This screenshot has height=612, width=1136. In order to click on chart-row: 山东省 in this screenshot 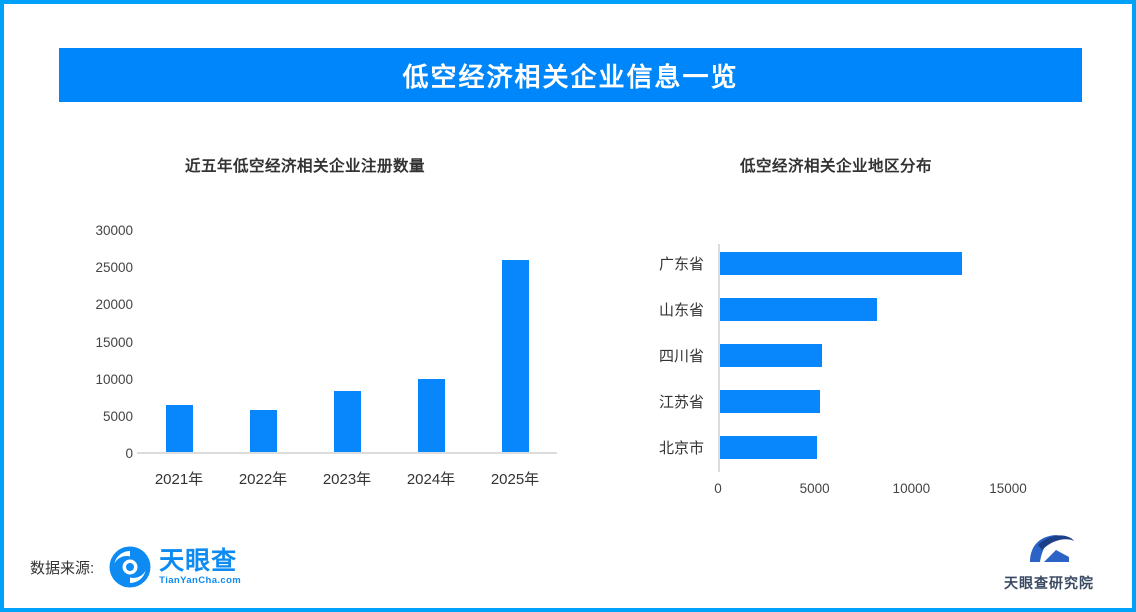, I will do `click(870, 309)`.